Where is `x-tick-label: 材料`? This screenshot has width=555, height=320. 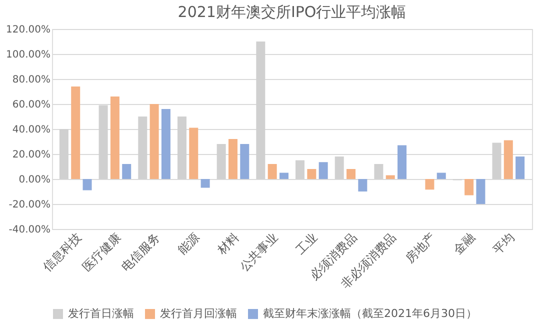 x-tick-label: 材料 is located at coordinates (228, 244).